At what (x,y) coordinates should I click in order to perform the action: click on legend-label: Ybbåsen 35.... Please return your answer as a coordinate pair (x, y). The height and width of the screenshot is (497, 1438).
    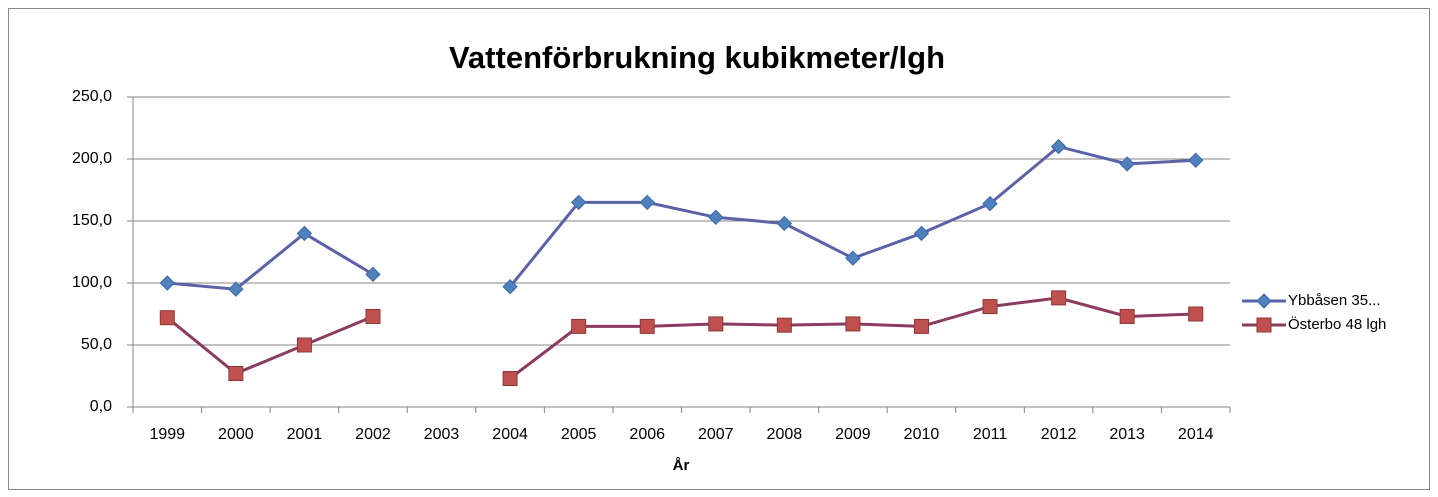
    Looking at the image, I should click on (1334, 300).